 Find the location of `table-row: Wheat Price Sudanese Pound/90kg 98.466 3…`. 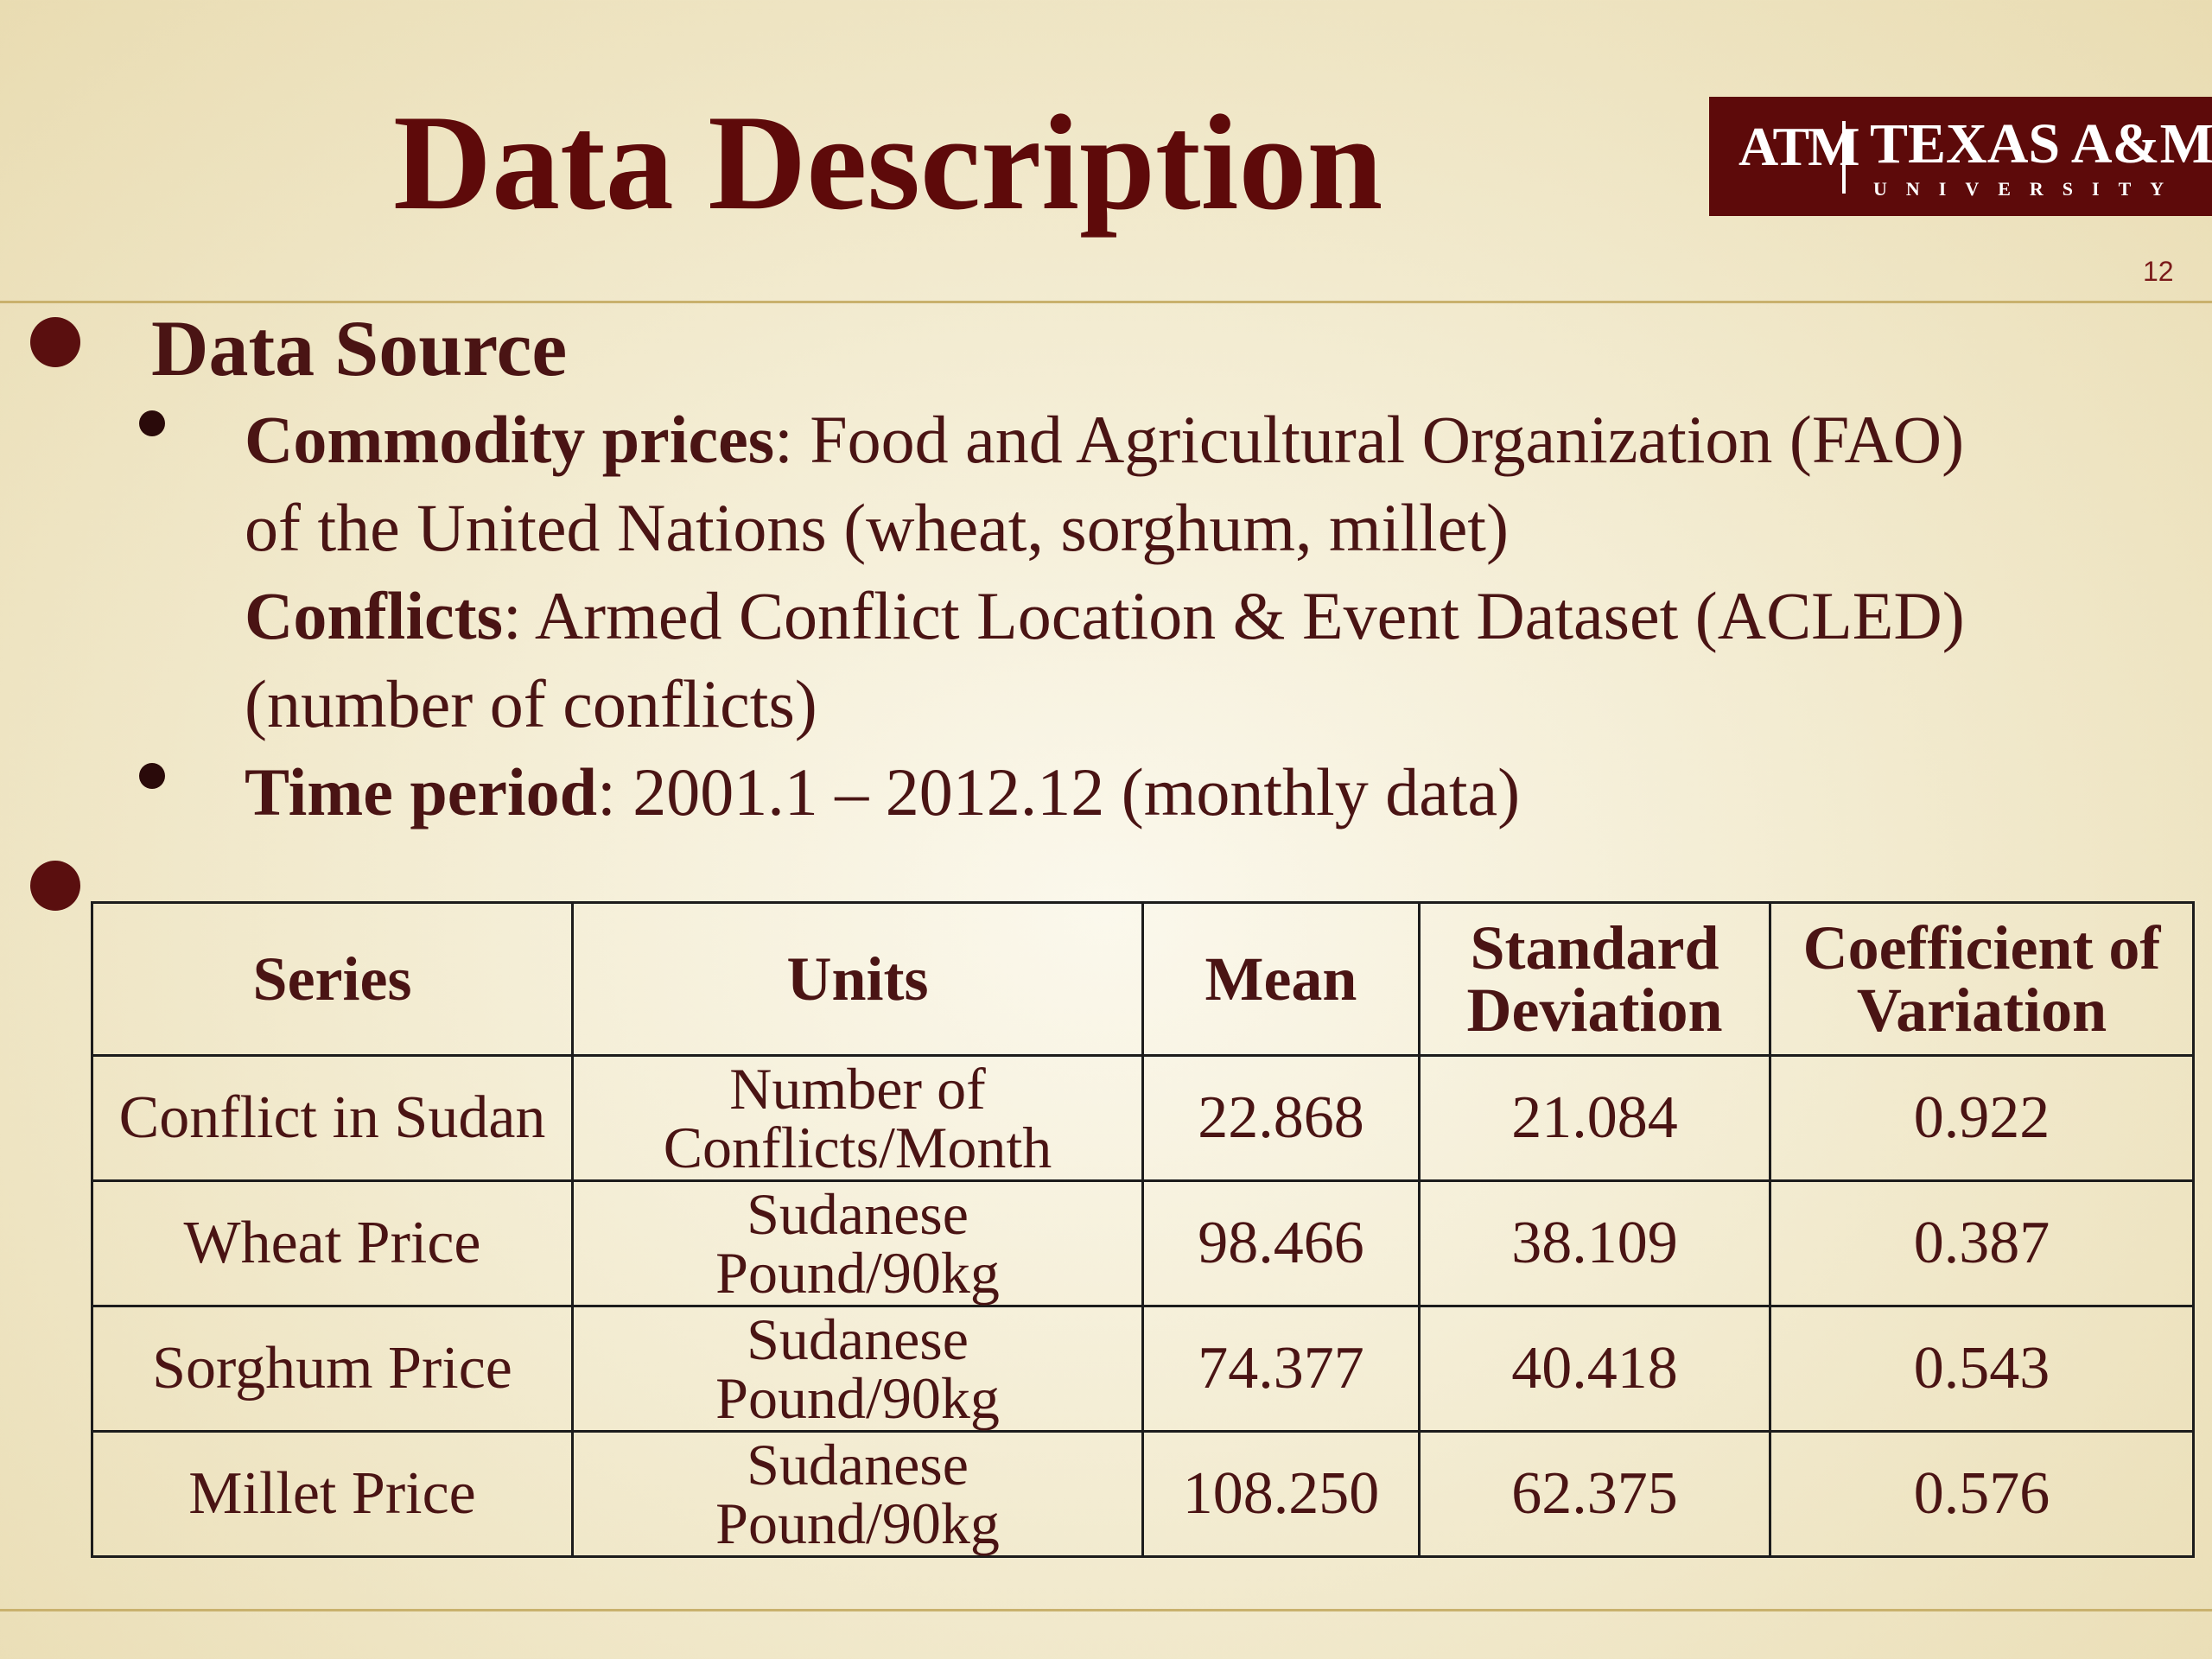

table-row: Wheat Price Sudanese Pound/90kg 98.466 3… is located at coordinates (1143, 1243).